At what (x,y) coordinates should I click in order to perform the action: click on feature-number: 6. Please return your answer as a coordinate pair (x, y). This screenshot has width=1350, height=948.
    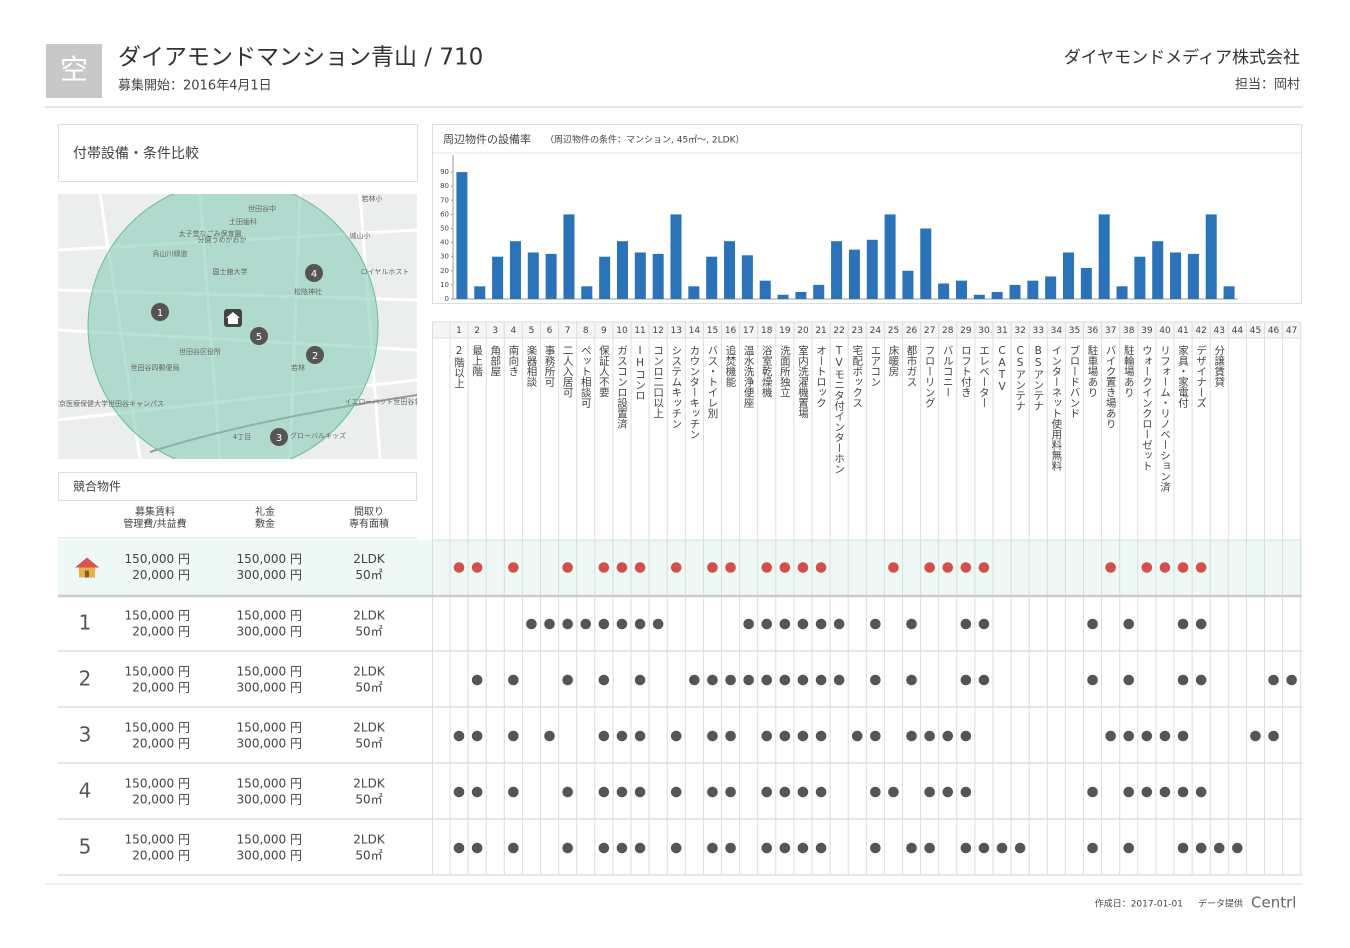
    Looking at the image, I should click on (550, 331).